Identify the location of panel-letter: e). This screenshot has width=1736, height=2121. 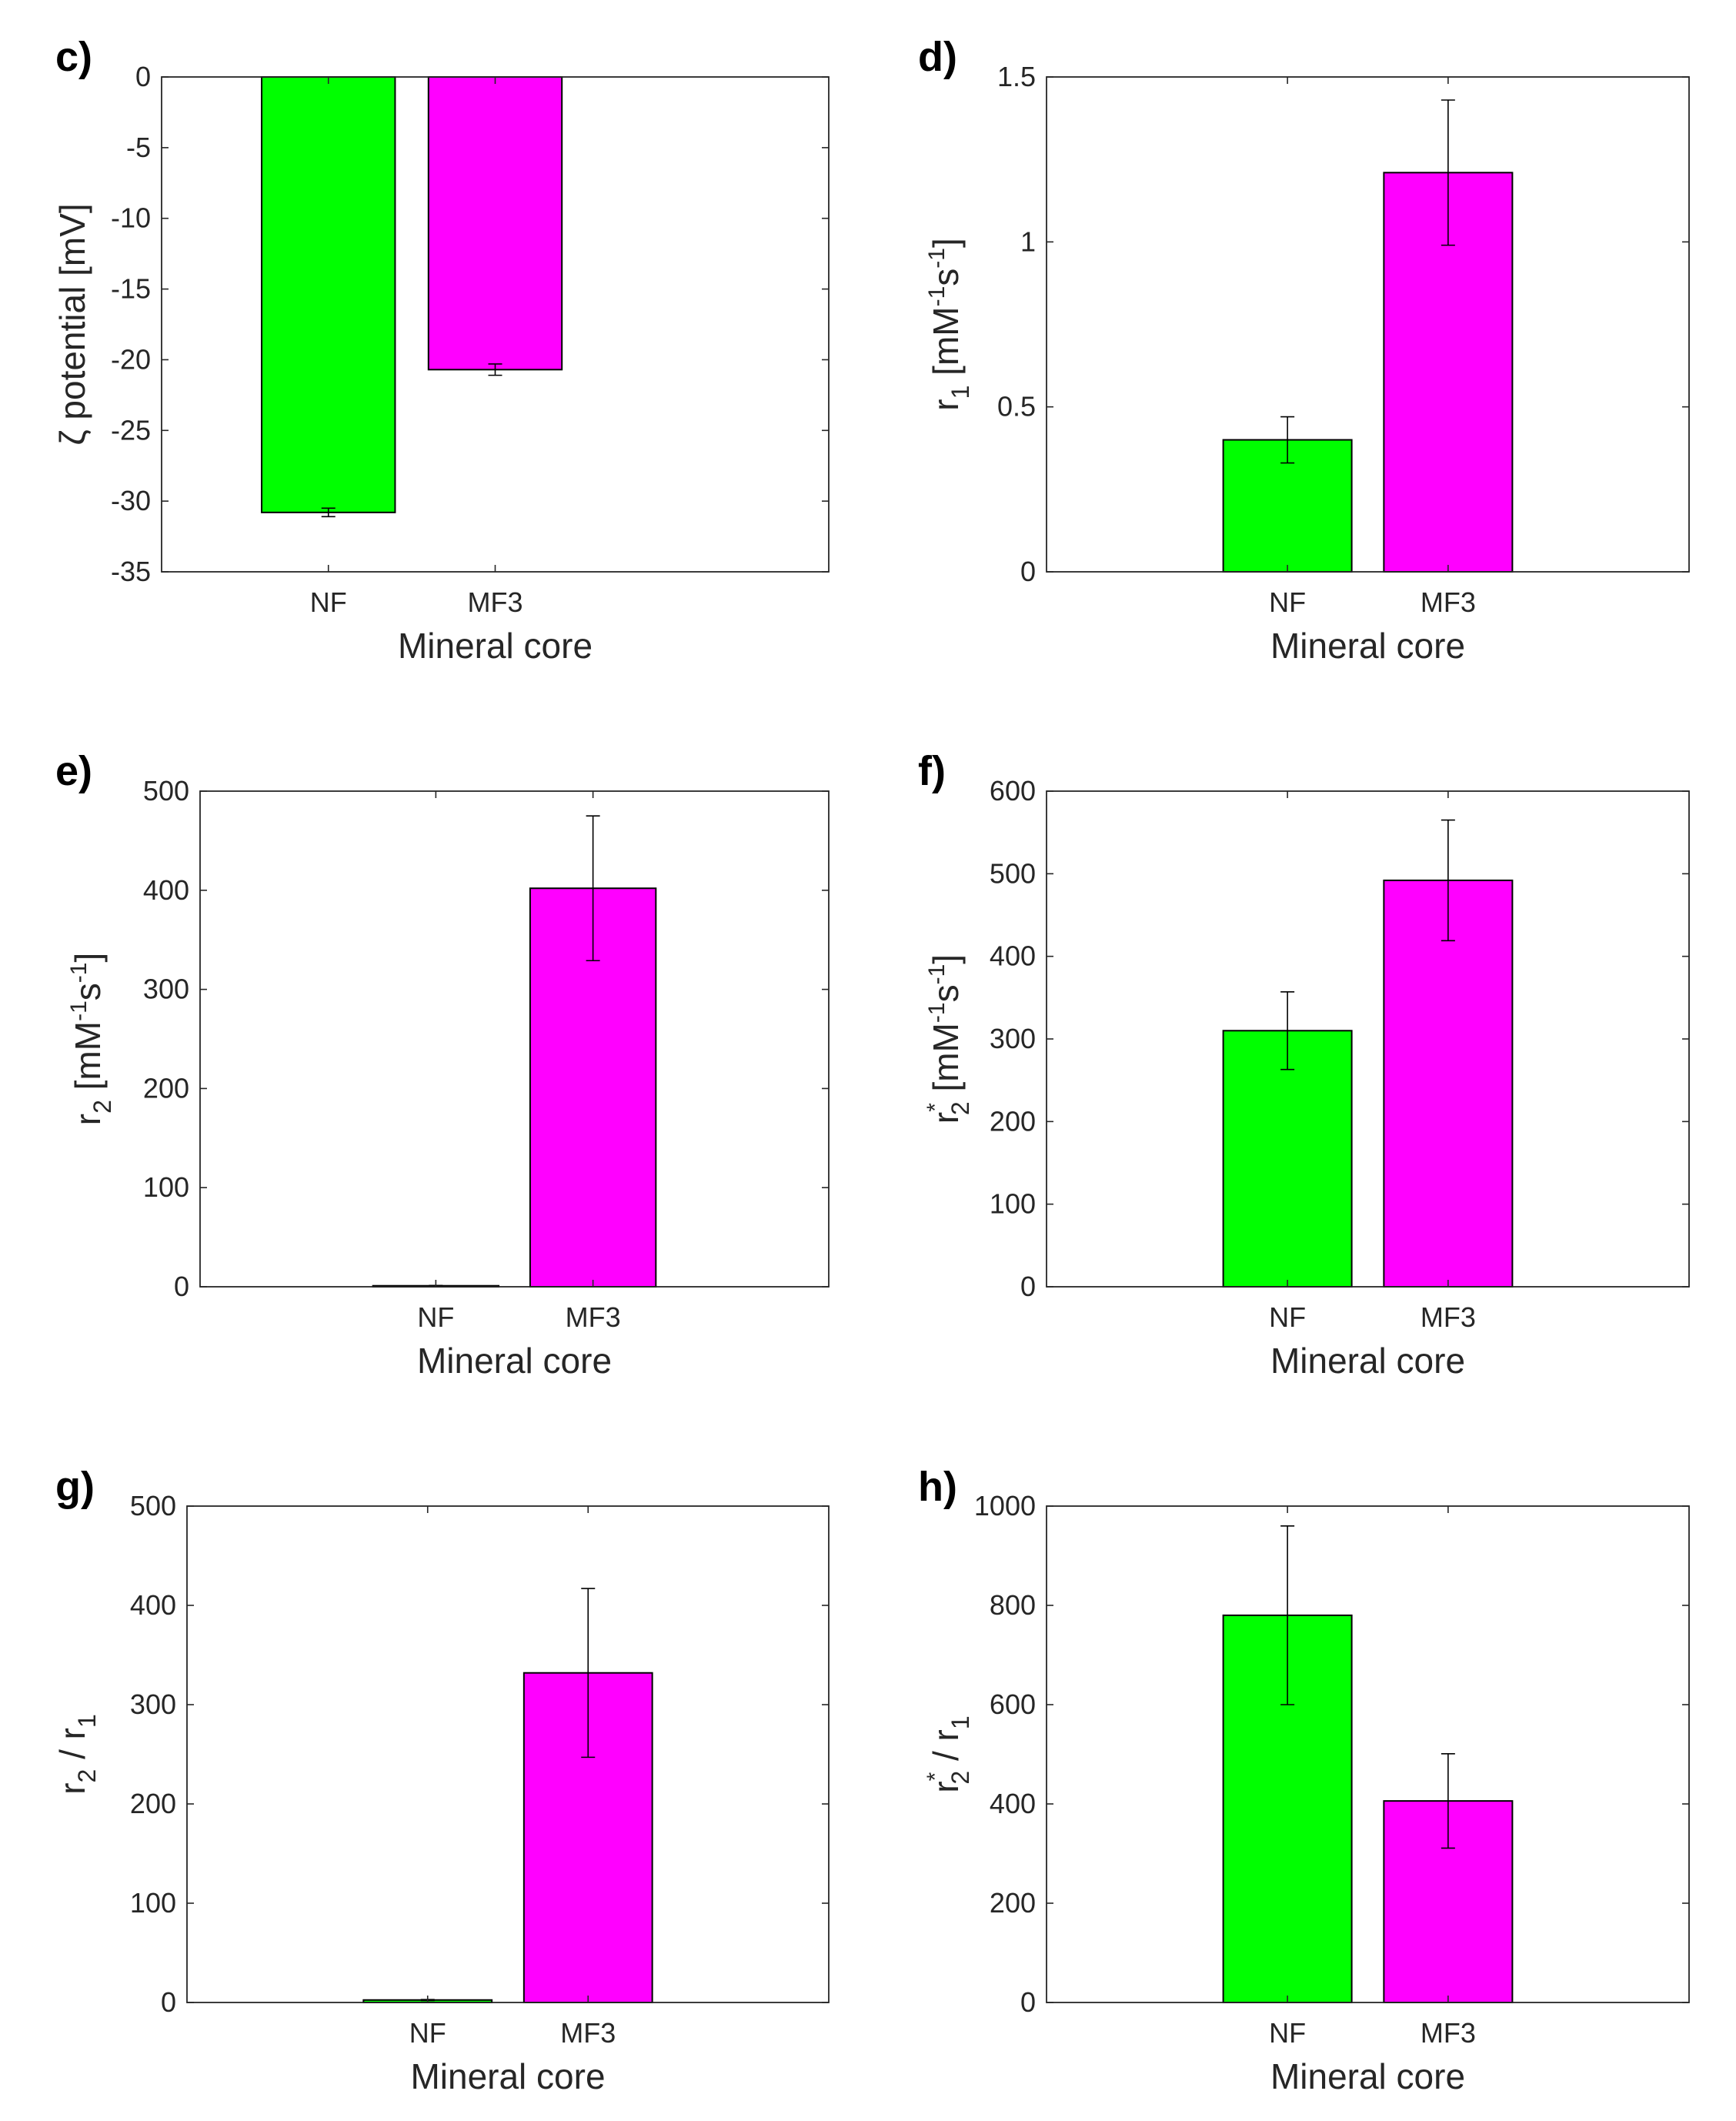
(73, 771).